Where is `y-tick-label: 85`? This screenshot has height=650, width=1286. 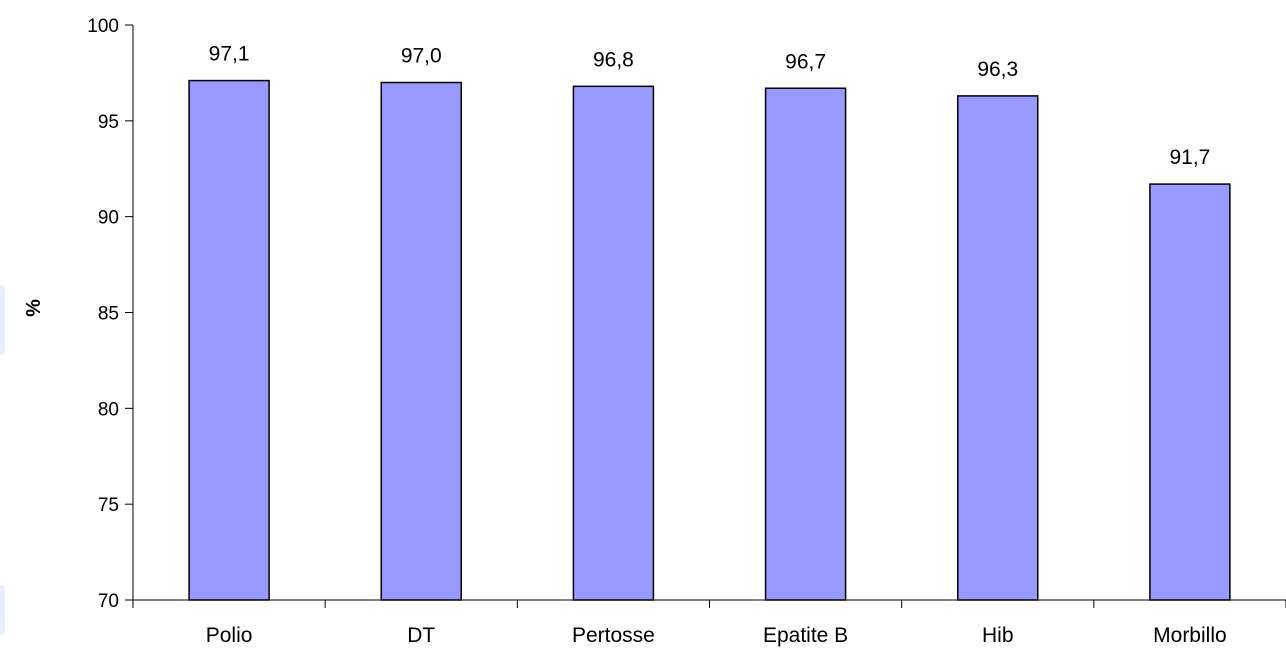 y-tick-label: 85 is located at coordinates (108, 314).